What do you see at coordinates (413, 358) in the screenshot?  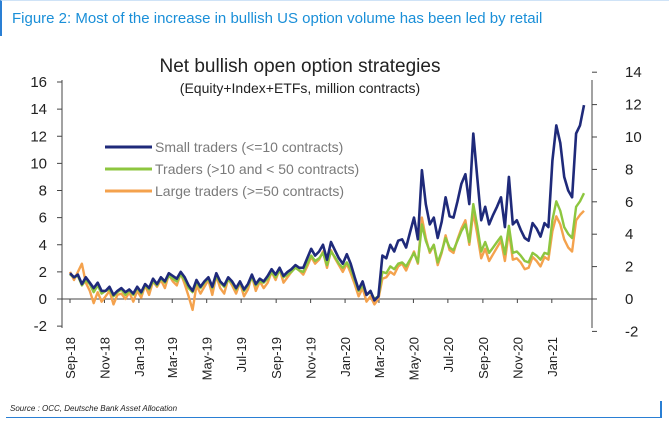 I see `x-tick-label: May-20` at bounding box center [413, 358].